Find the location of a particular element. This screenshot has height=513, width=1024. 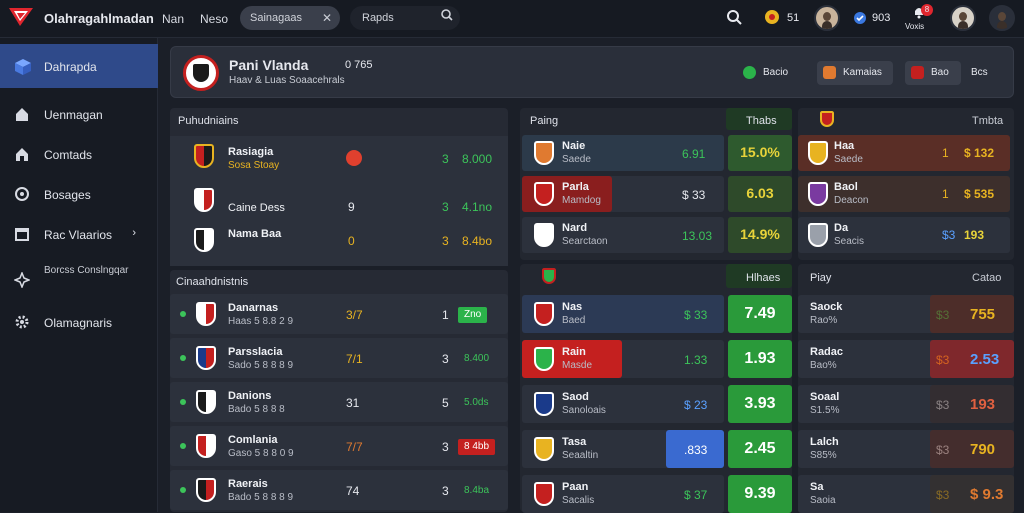

odds-price: 790 is located at coordinates (983, 449).